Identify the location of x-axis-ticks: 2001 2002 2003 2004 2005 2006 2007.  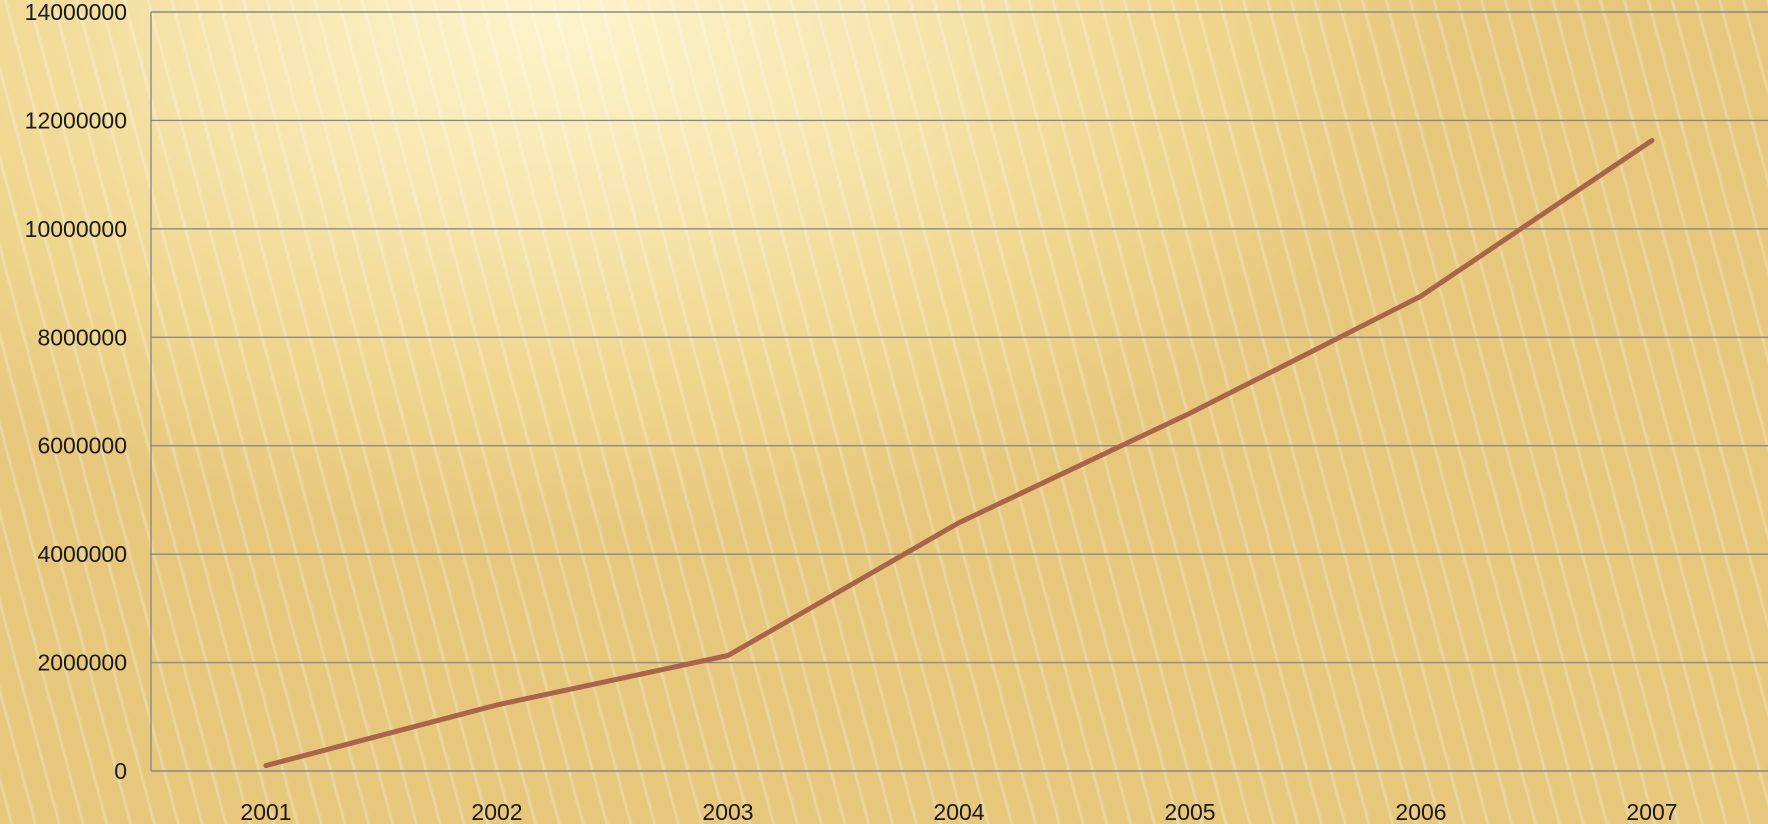
(958, 811).